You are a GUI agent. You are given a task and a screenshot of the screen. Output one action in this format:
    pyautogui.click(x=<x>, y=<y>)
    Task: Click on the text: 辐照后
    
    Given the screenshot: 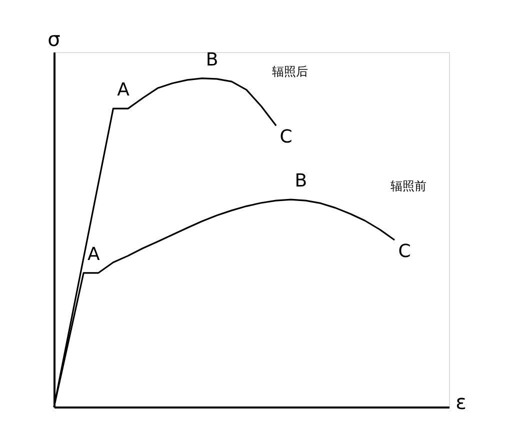 What is the action you would take?
    pyautogui.click(x=290, y=71)
    